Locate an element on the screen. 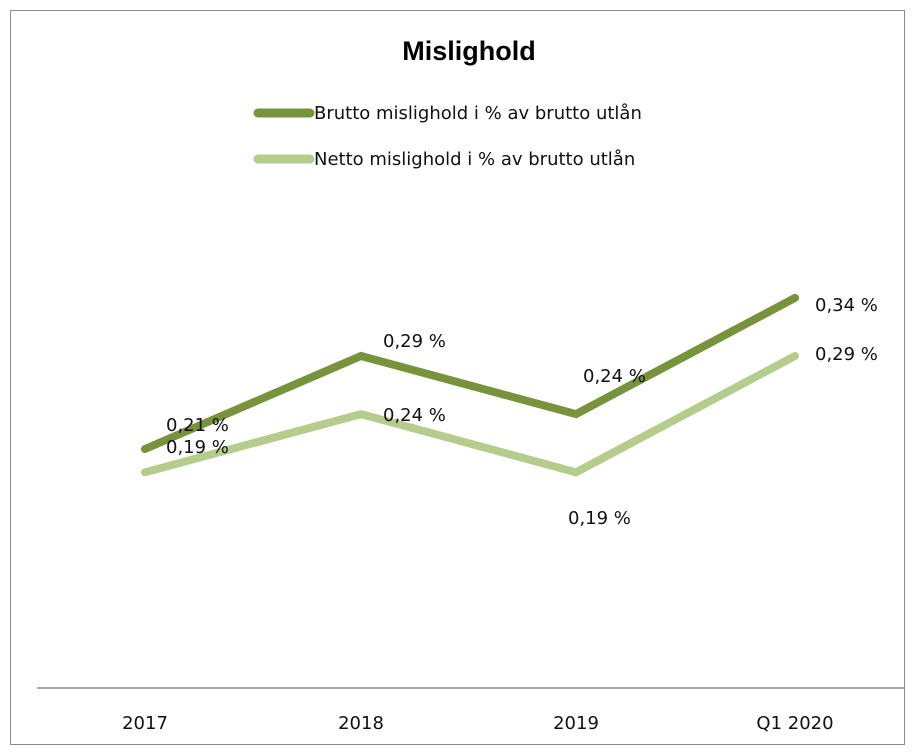 This screenshot has height=753, width=916. data-label-brutto-1: 0,29 % is located at coordinates (414, 341).